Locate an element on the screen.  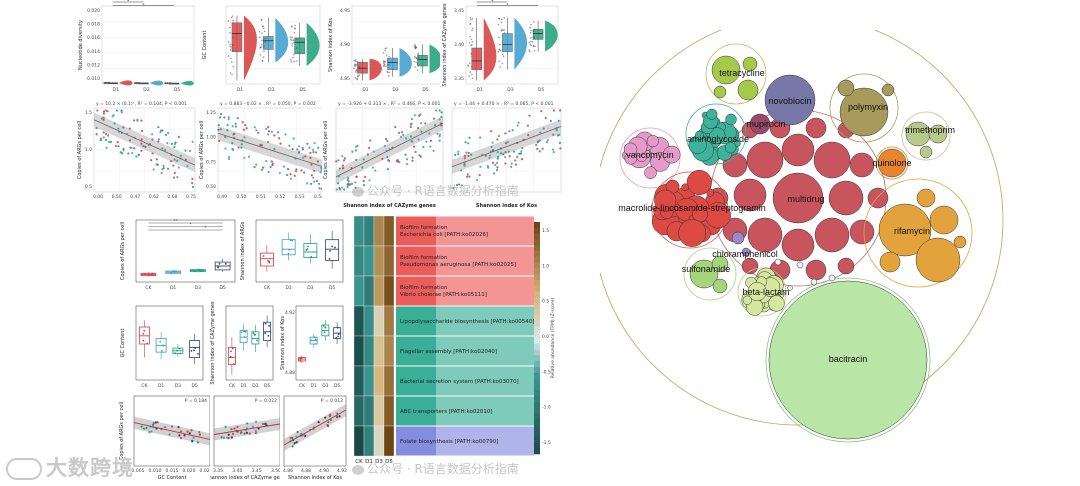
x-tick-label: 0.005 is located at coordinates (138, 471).